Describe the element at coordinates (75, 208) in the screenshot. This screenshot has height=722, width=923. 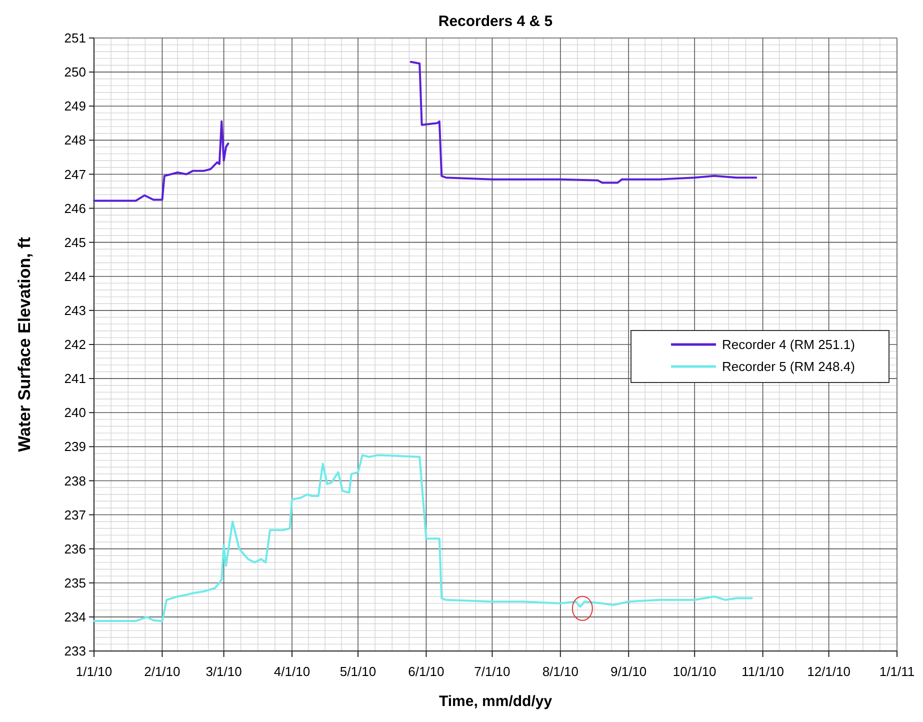
I see `y-tick-label: 246` at that location.